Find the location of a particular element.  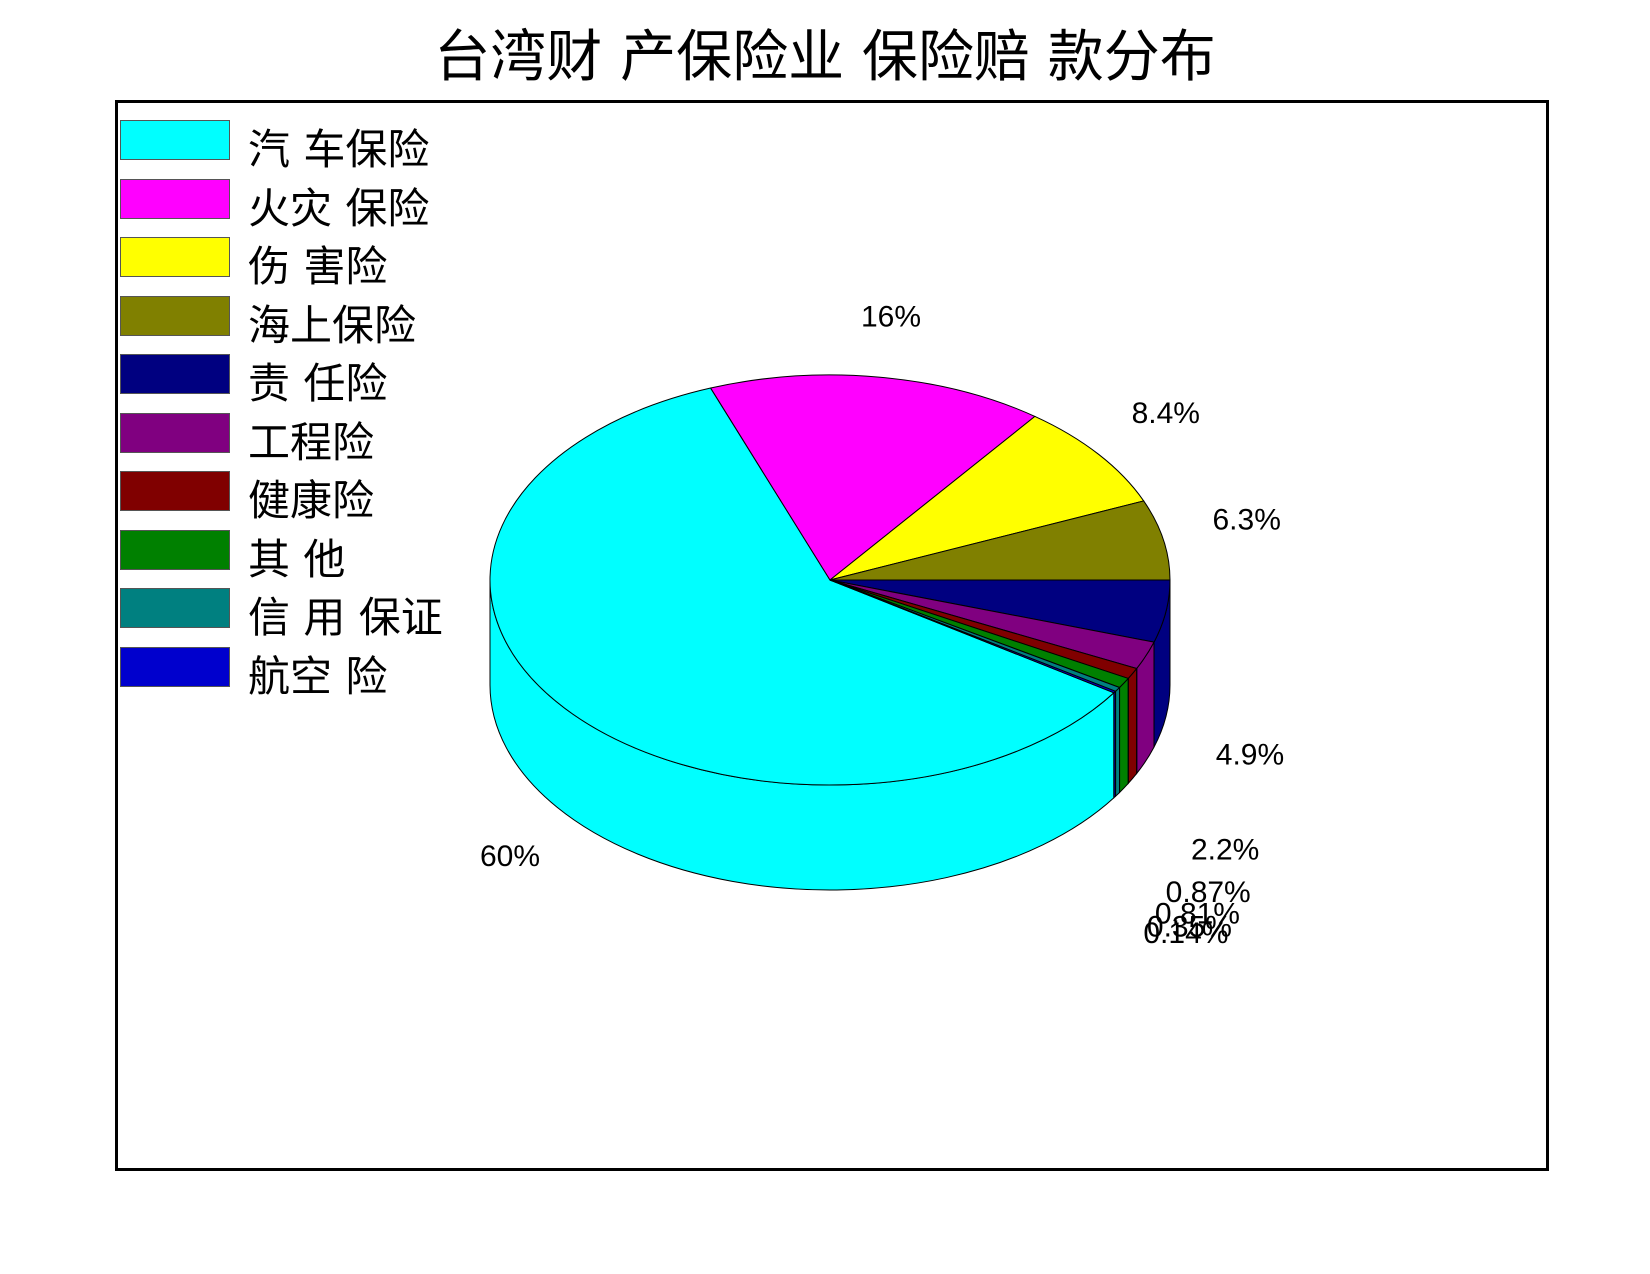

chart-title: 台湾财 产保险业 保险赔 款分布 is located at coordinates (825, 57).